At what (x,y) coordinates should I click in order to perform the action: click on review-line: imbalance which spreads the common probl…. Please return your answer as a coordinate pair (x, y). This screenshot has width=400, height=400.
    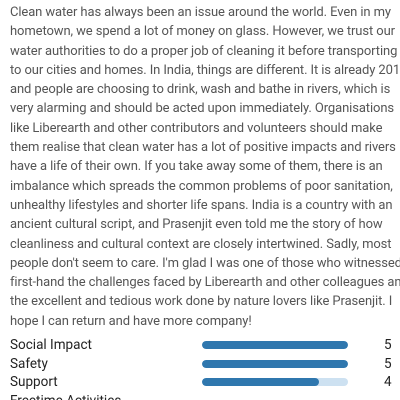
    Looking at the image, I should click on (201, 186).